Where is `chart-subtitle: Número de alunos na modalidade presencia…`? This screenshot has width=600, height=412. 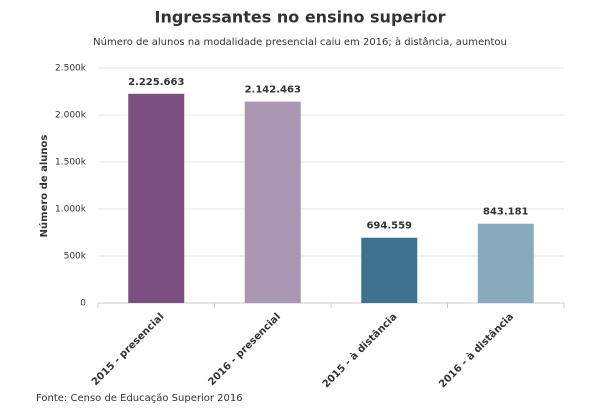
chart-subtitle: Número de alunos na modalidade presencia… is located at coordinates (300, 42).